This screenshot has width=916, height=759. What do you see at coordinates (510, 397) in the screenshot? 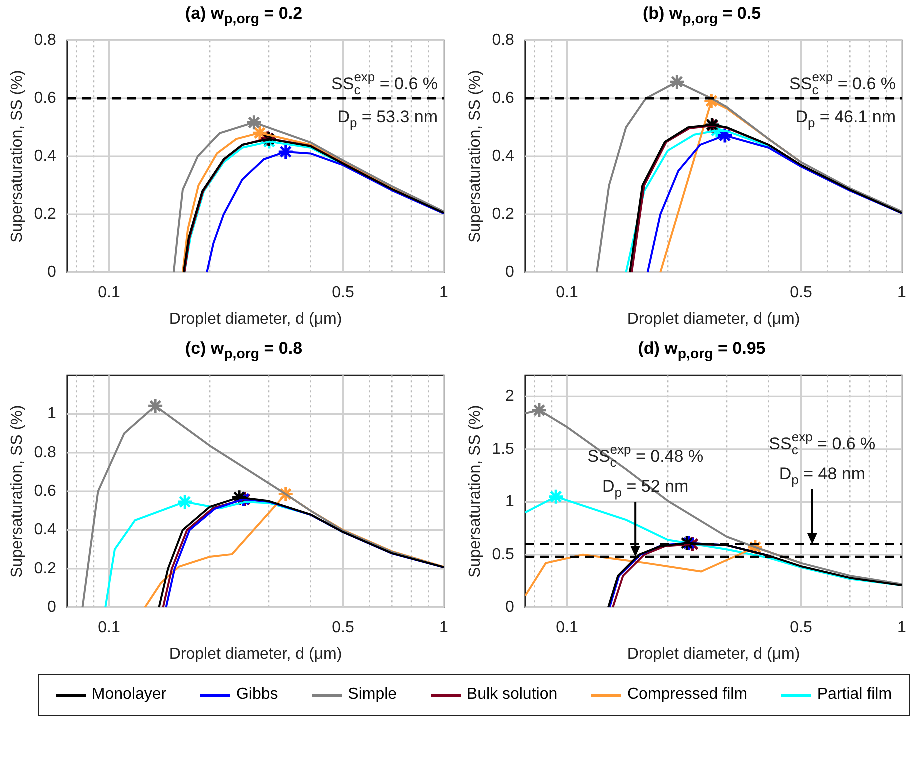
I see `y-tick-label: 2` at bounding box center [510, 397].